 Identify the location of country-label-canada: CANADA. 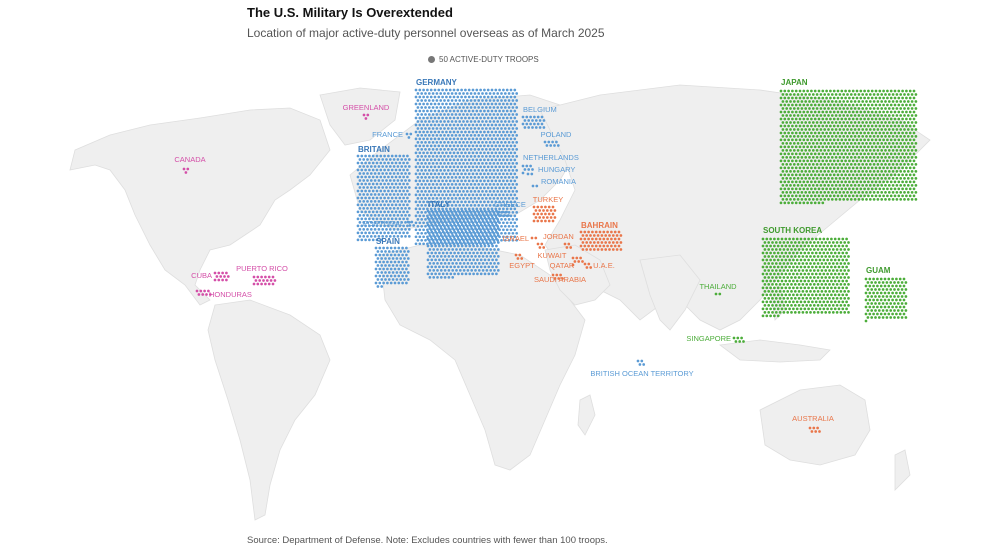
(189, 159).